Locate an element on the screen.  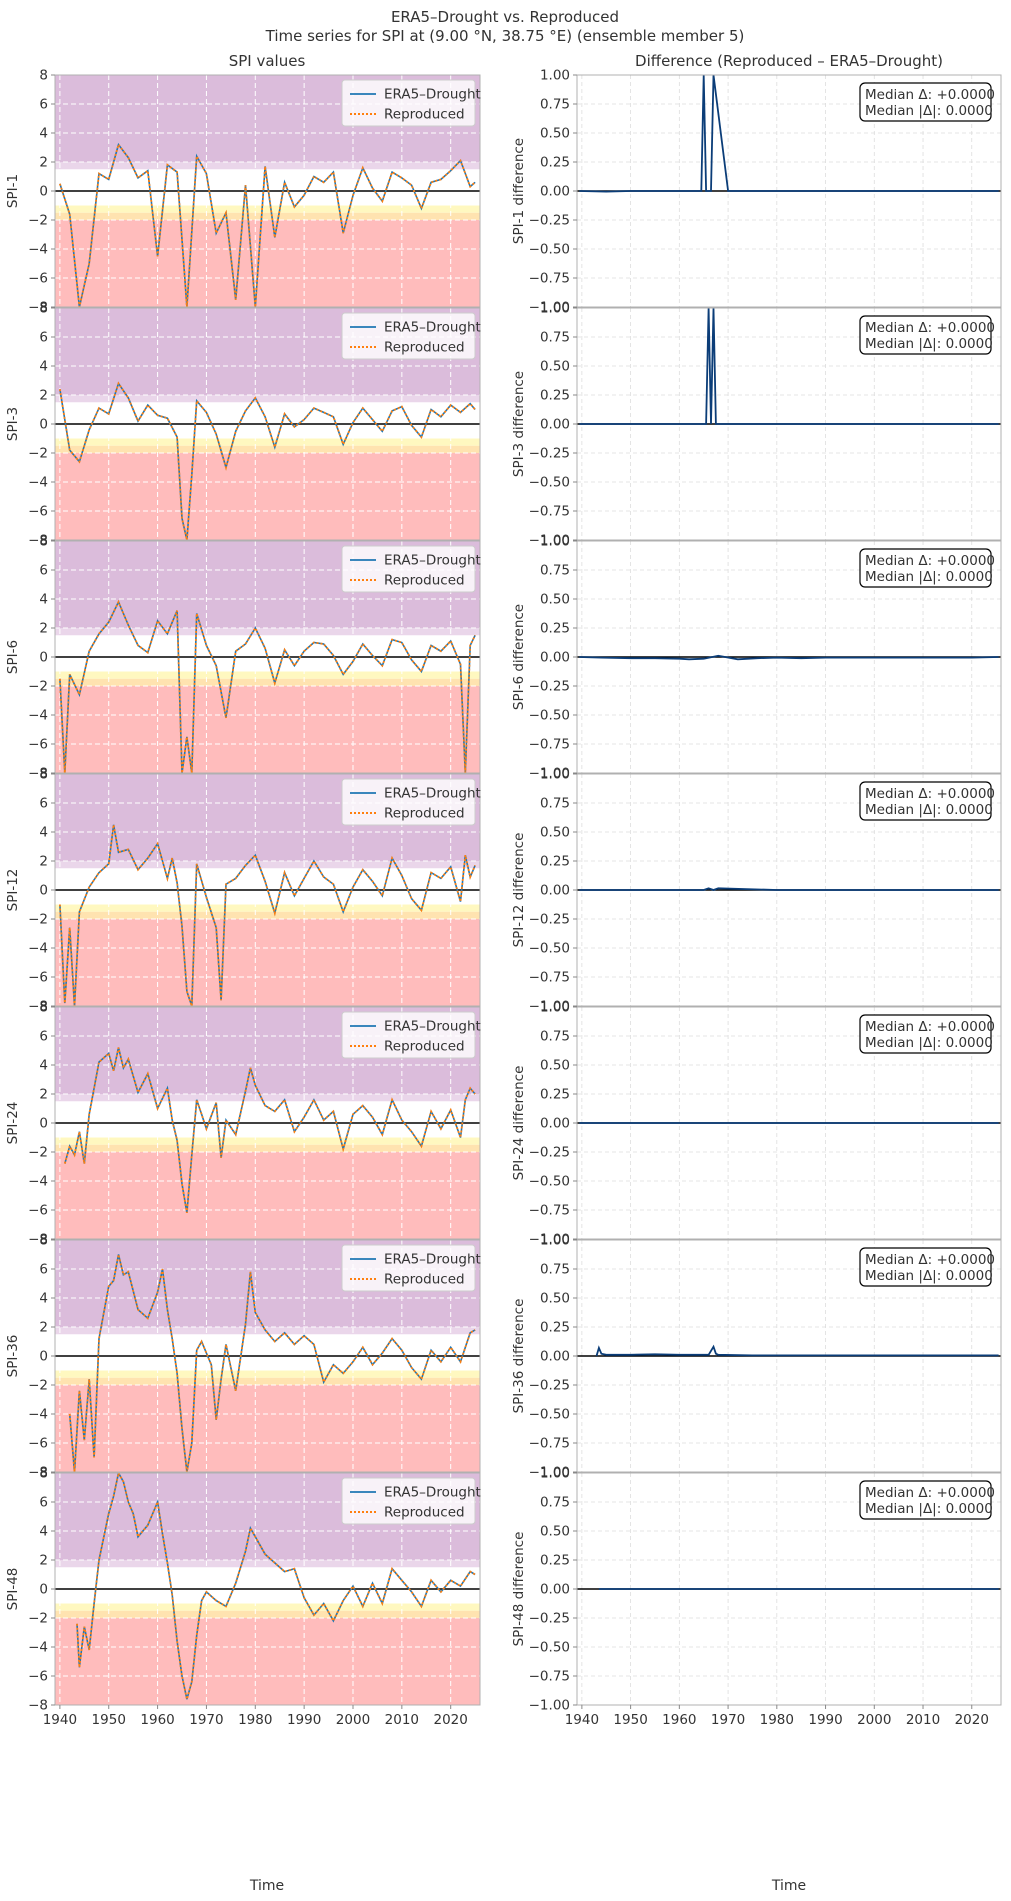
y-axis-label: SPI-1 difference is located at coordinates (519, 191).